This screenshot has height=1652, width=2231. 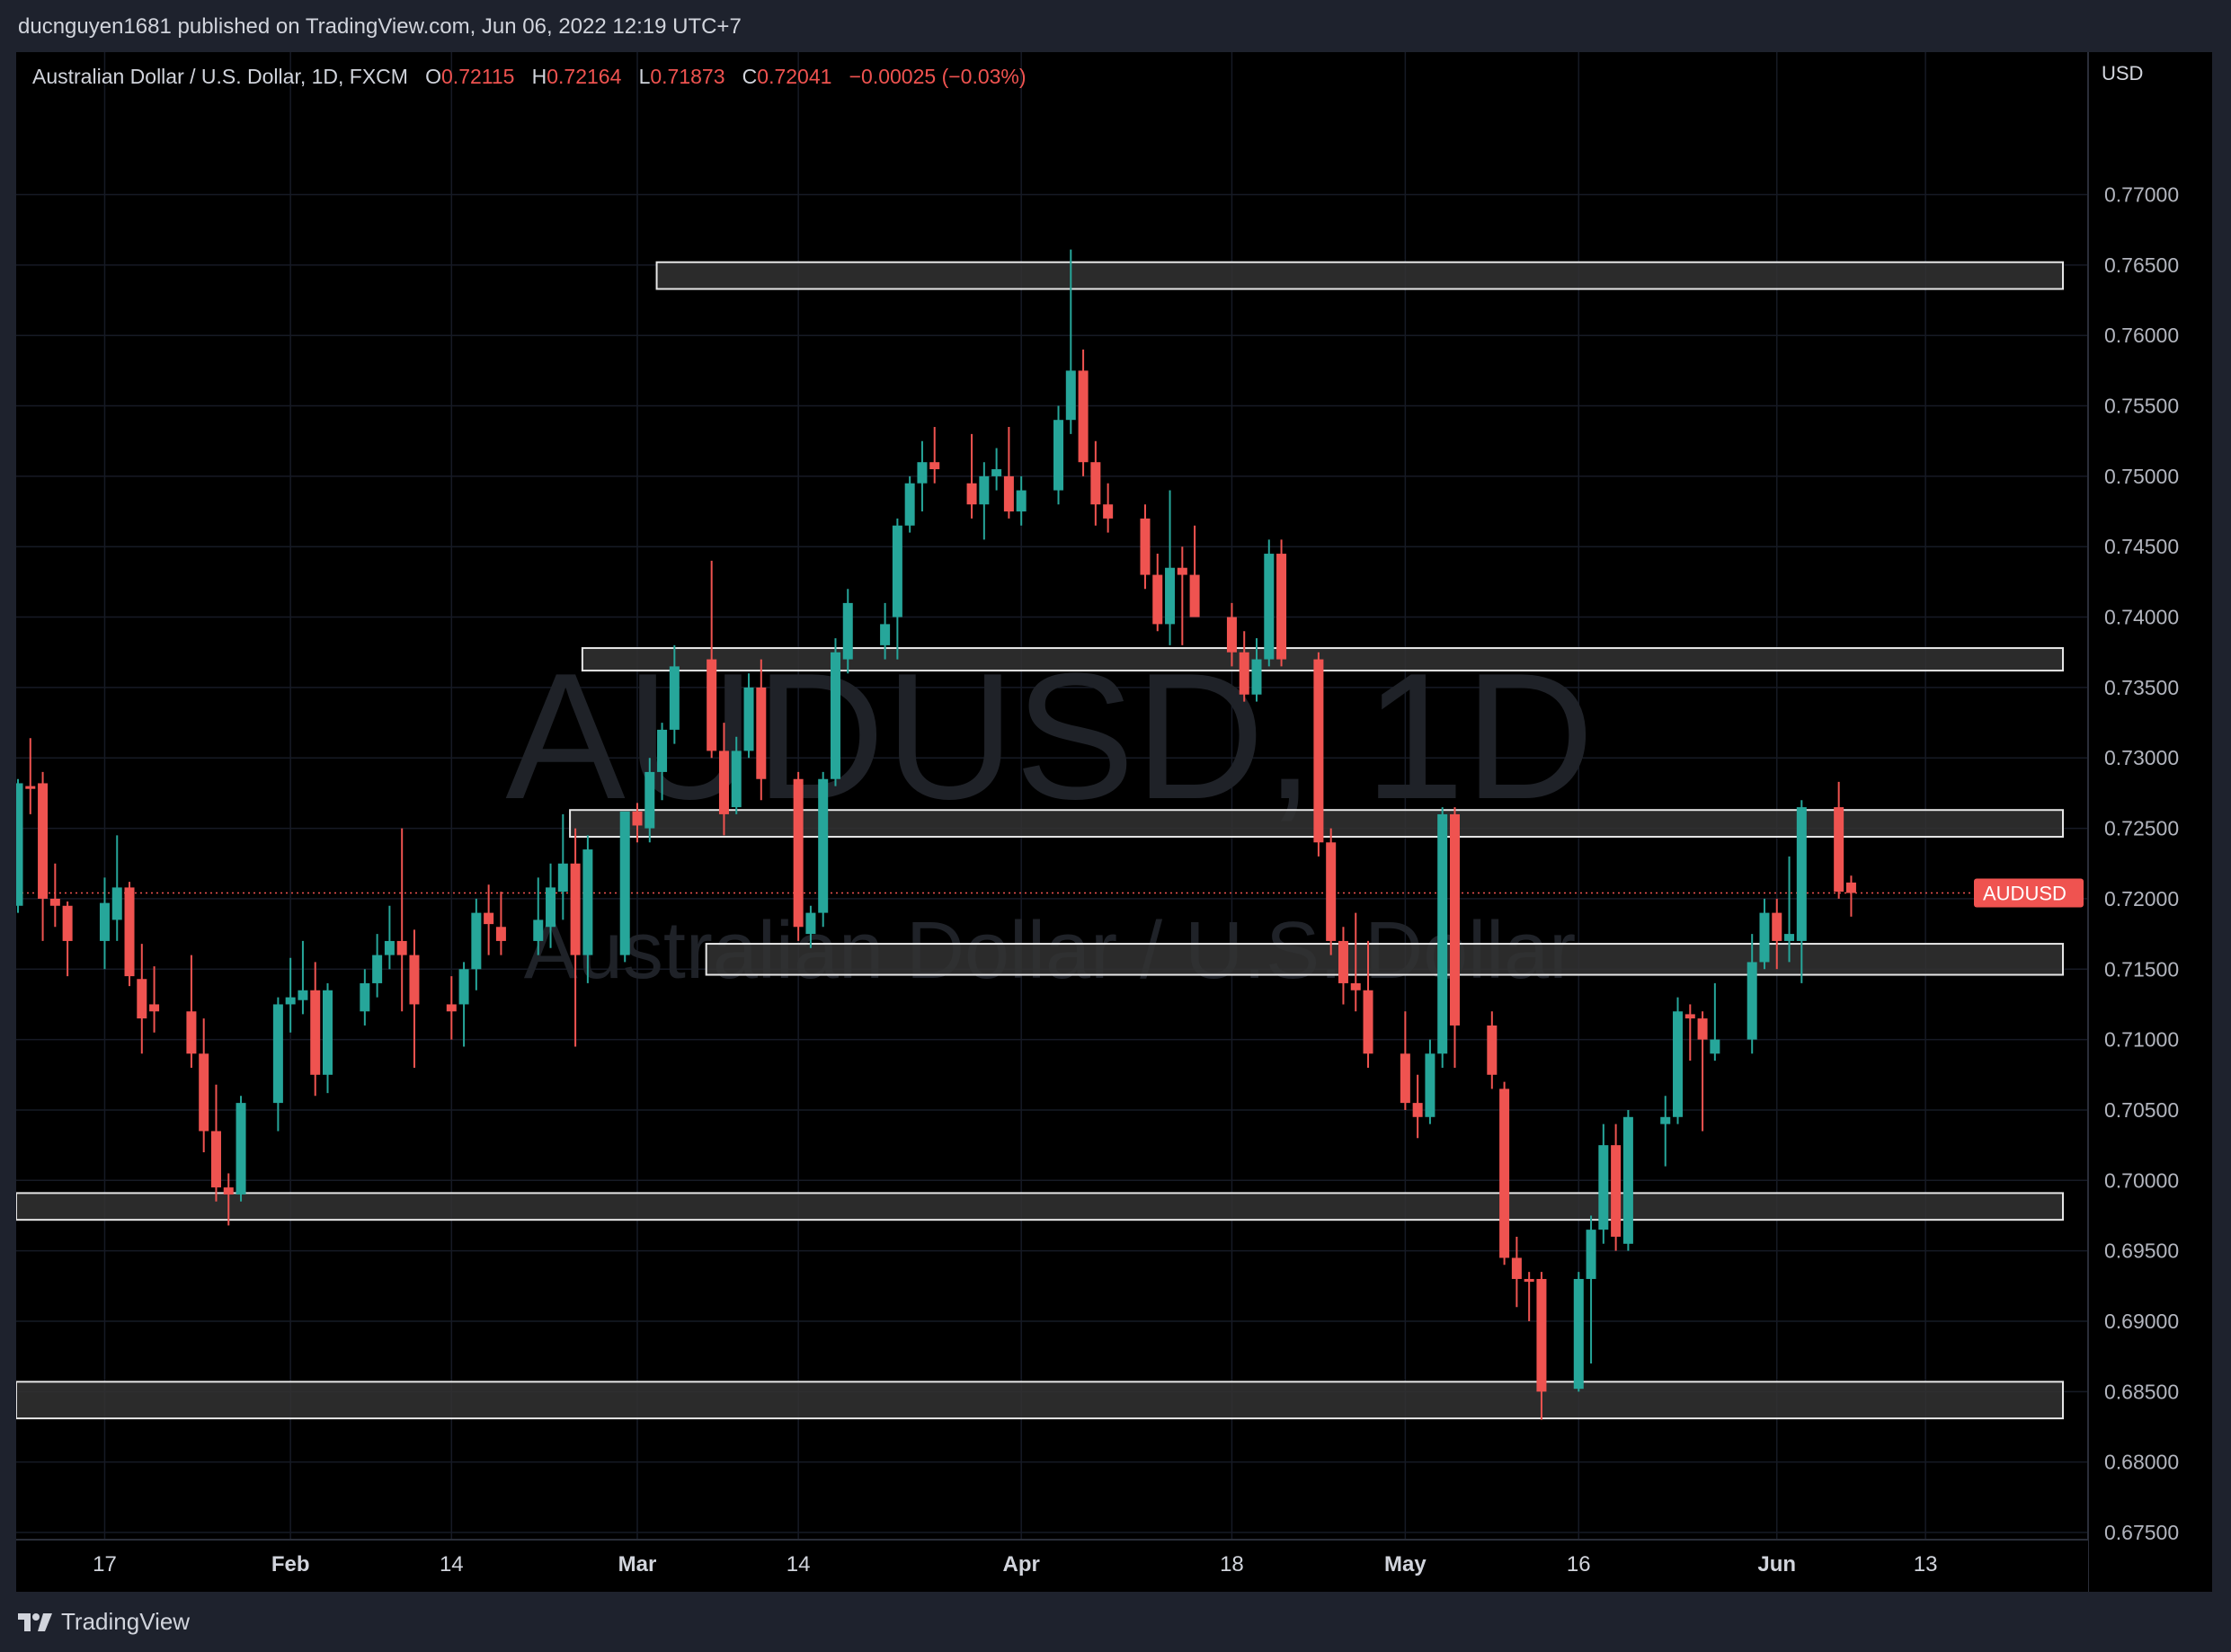 I want to click on time-axis-bg, so click(x=1052, y=1566).